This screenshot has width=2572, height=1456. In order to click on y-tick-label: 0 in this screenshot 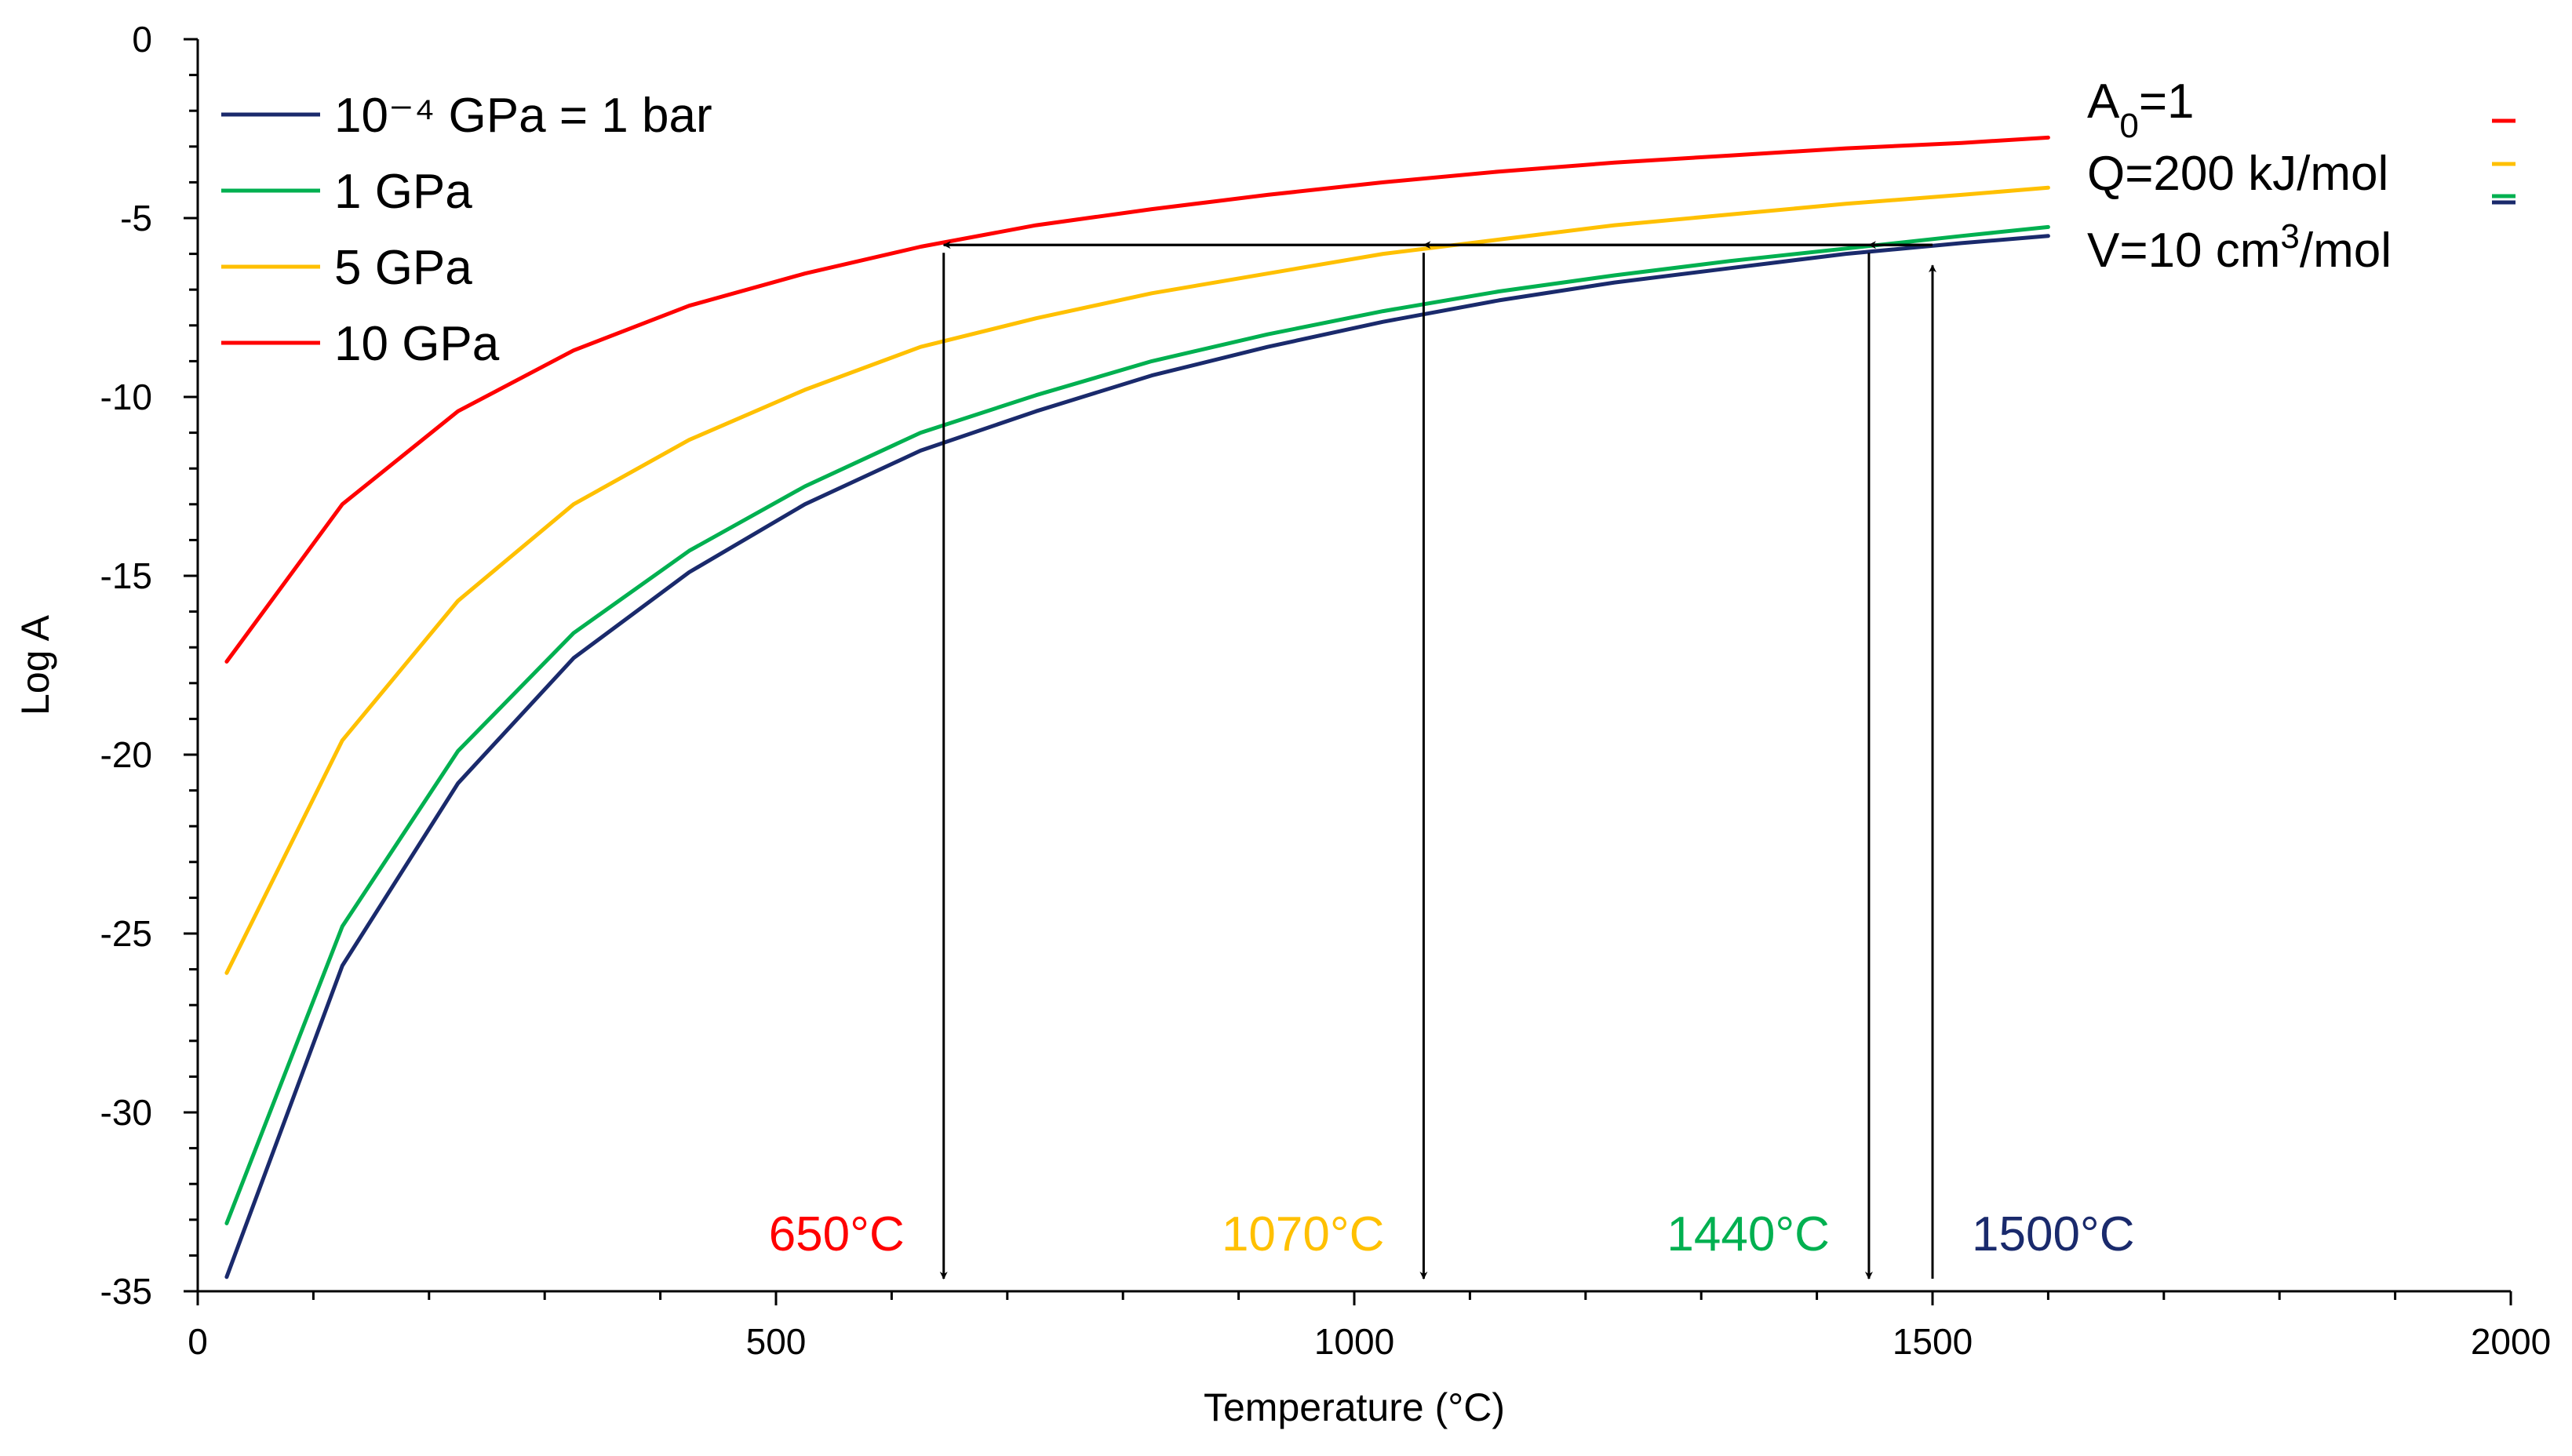, I will do `click(142, 39)`.